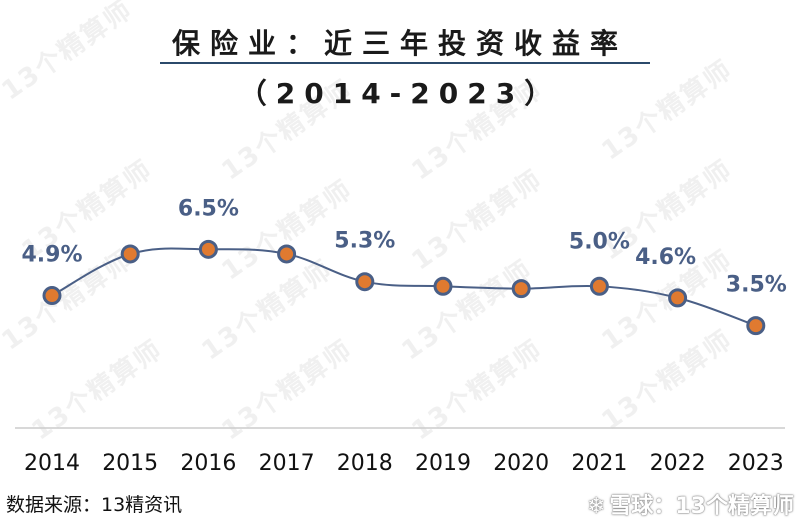  What do you see at coordinates (521, 463) in the screenshot?
I see `x-tick-label: 2020` at bounding box center [521, 463].